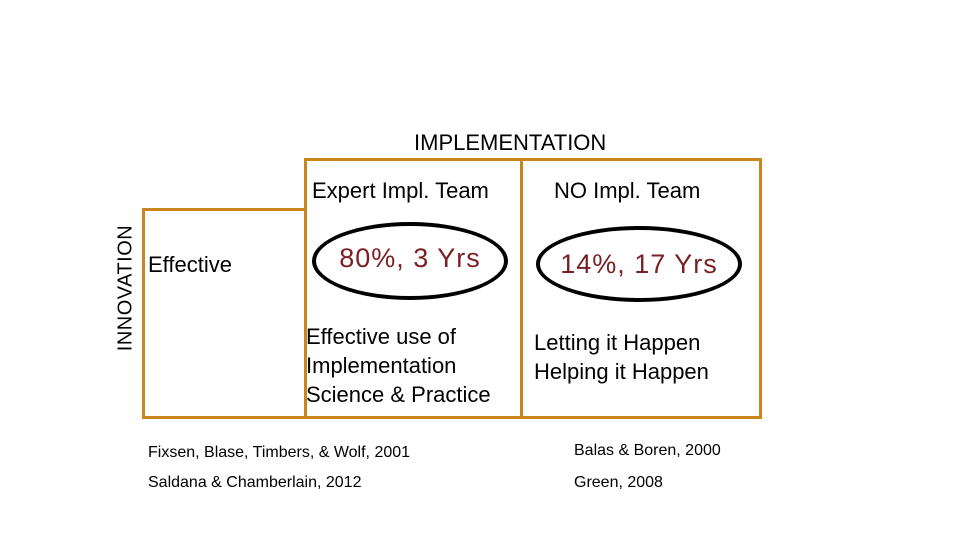  What do you see at coordinates (647, 450) in the screenshot?
I see `reference-none-1: Balas & Boren, 2000` at bounding box center [647, 450].